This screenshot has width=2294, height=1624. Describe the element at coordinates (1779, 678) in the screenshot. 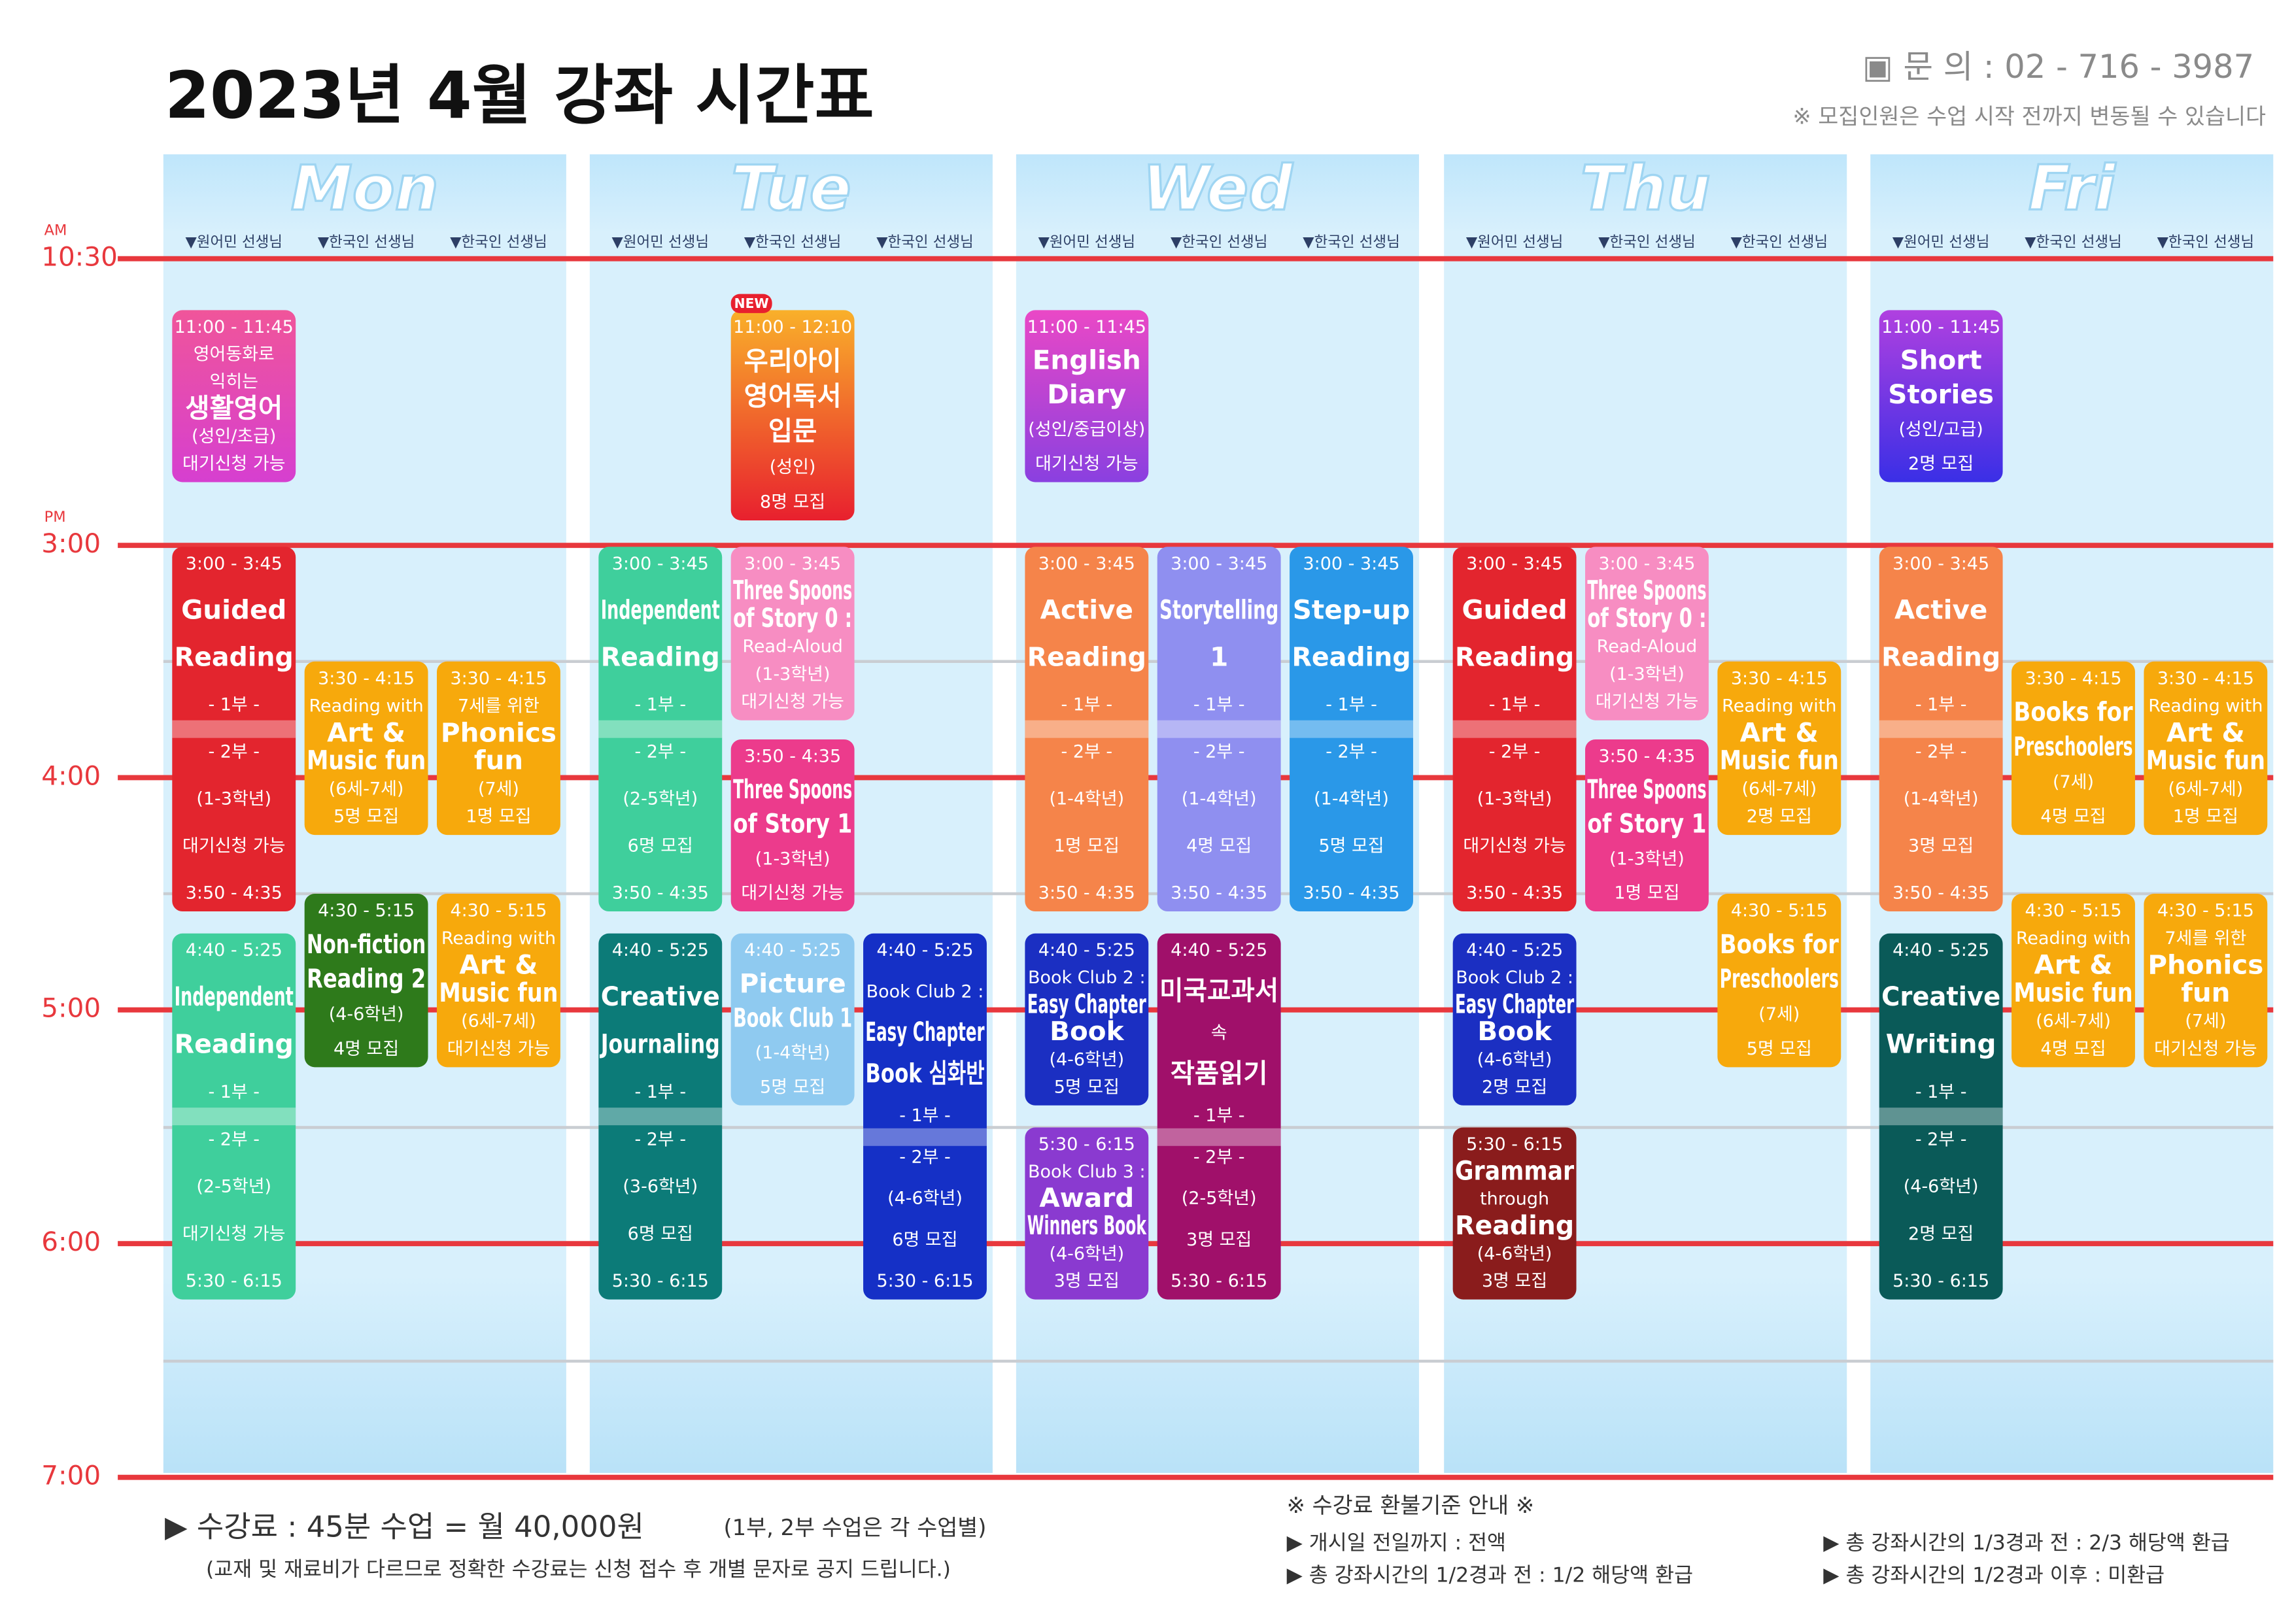

I see `class-text: 3:30 - 4:15` at that location.